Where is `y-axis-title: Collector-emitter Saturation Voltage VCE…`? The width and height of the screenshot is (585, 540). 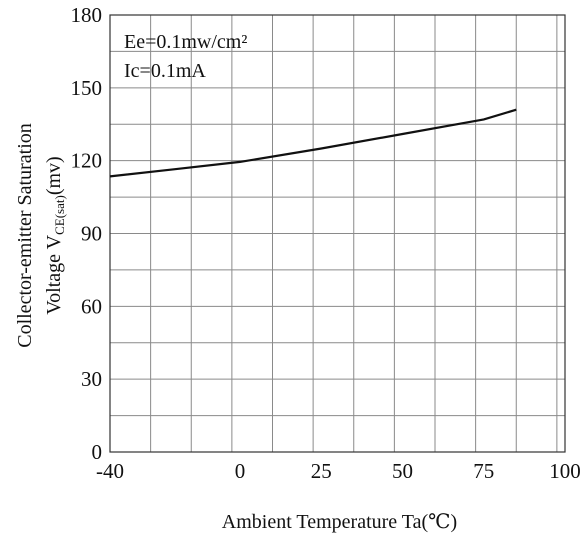 y-axis-title: Collector-emitter Saturation Voltage VCE… is located at coordinates (40, 235).